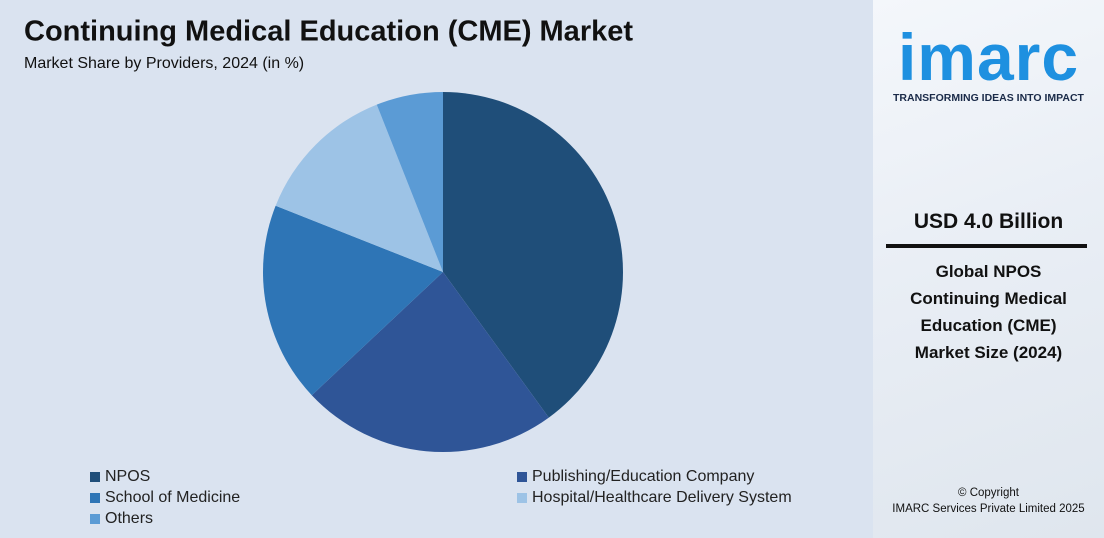 This screenshot has height=538, width=1104. I want to click on legend-label: NPOS, so click(127, 476).